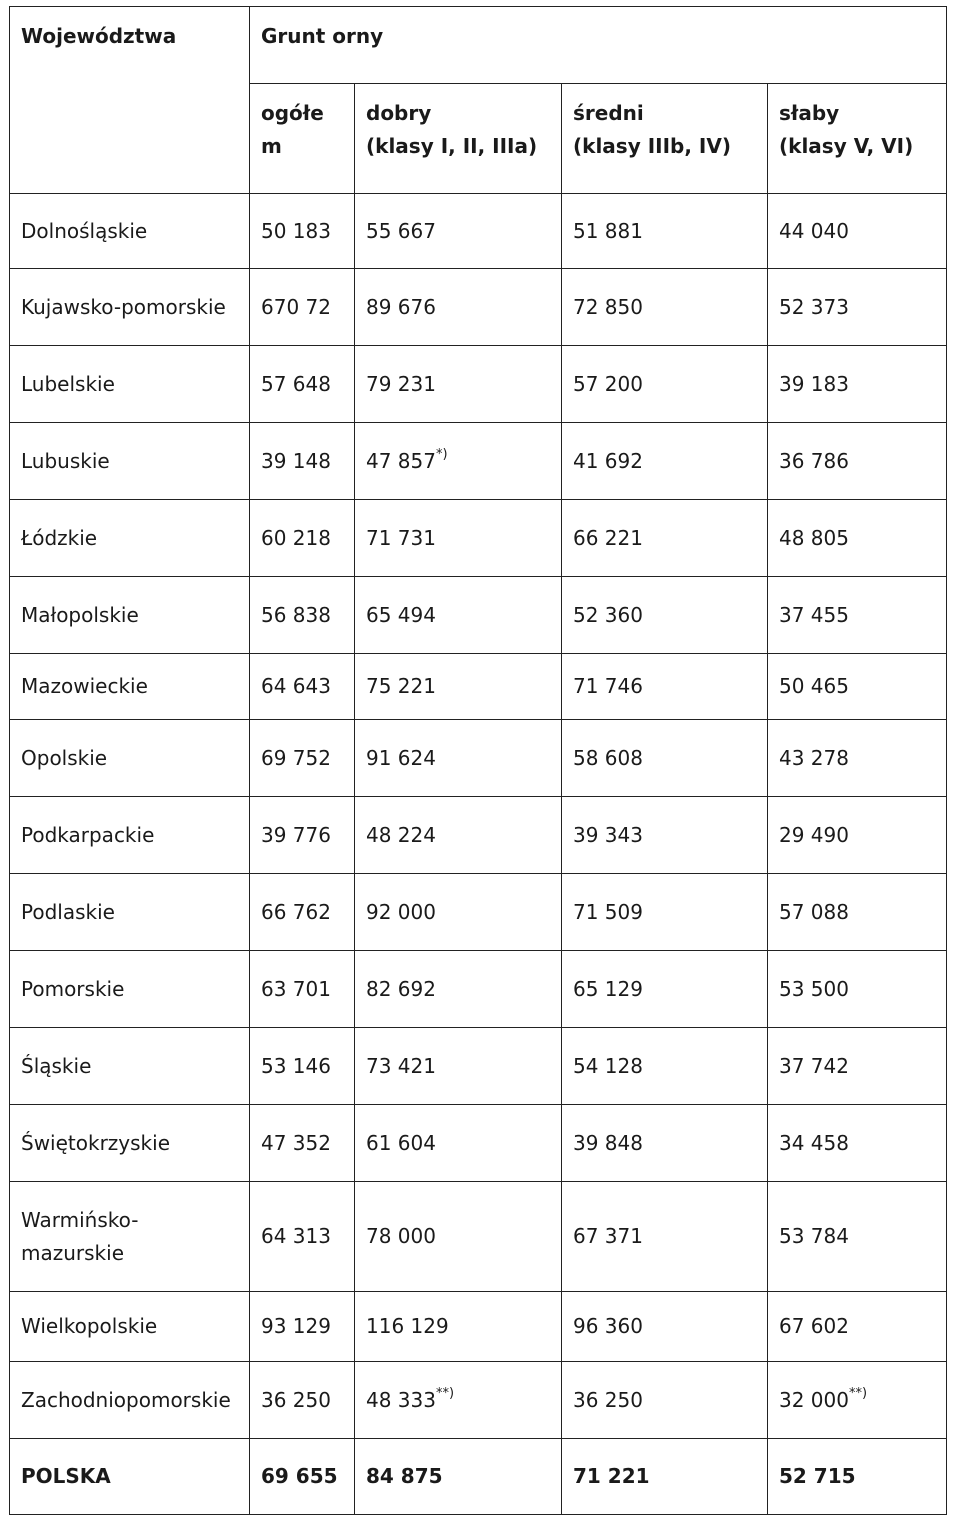  I want to click on price-value: 65 129, so click(608, 988).